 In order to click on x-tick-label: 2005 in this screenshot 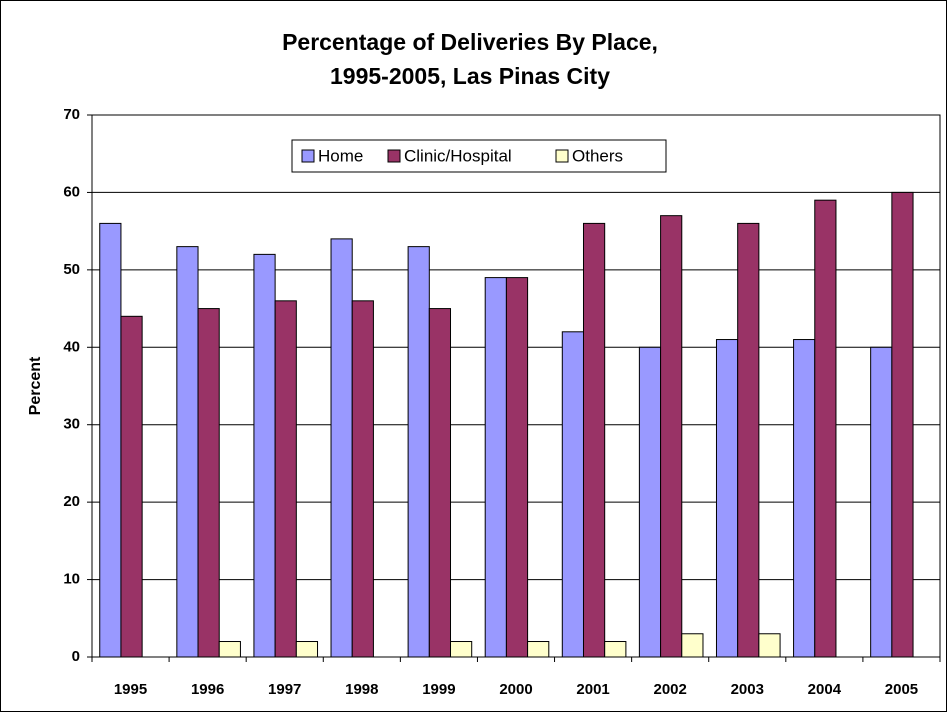, I will do `click(901, 689)`.